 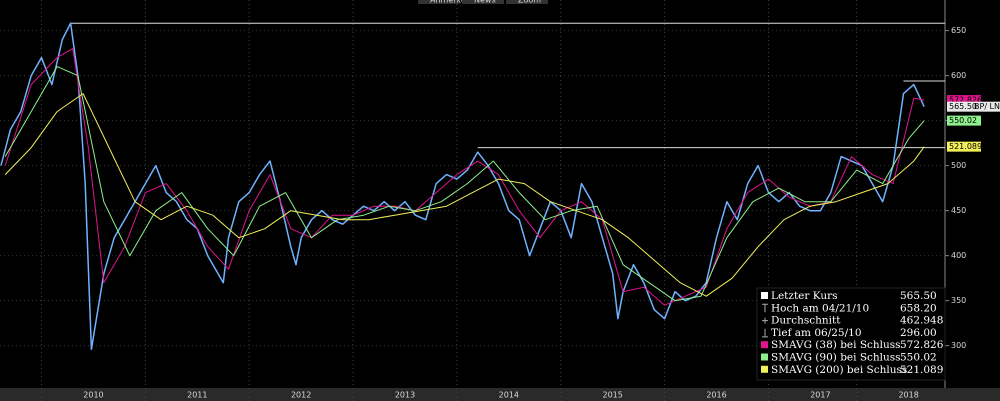 I want to click on y-tick-label: 400, so click(x=958, y=255).